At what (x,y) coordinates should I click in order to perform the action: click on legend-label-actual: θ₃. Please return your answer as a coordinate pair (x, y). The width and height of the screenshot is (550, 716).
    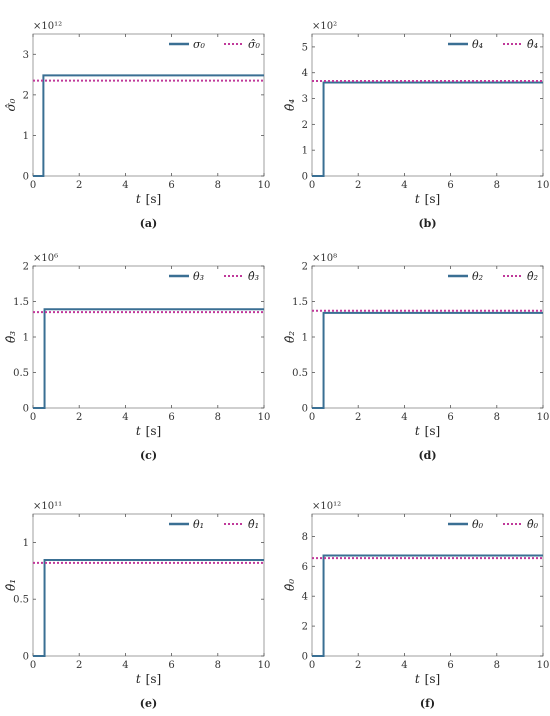
    Looking at the image, I should click on (198, 276).